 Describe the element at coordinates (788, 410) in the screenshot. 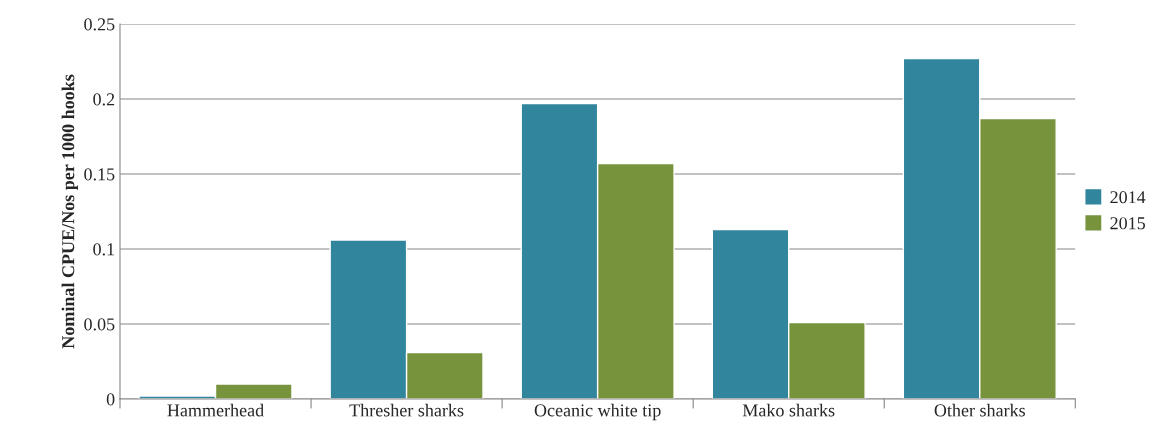

I see `x-tick-label: Mako sharks` at that location.